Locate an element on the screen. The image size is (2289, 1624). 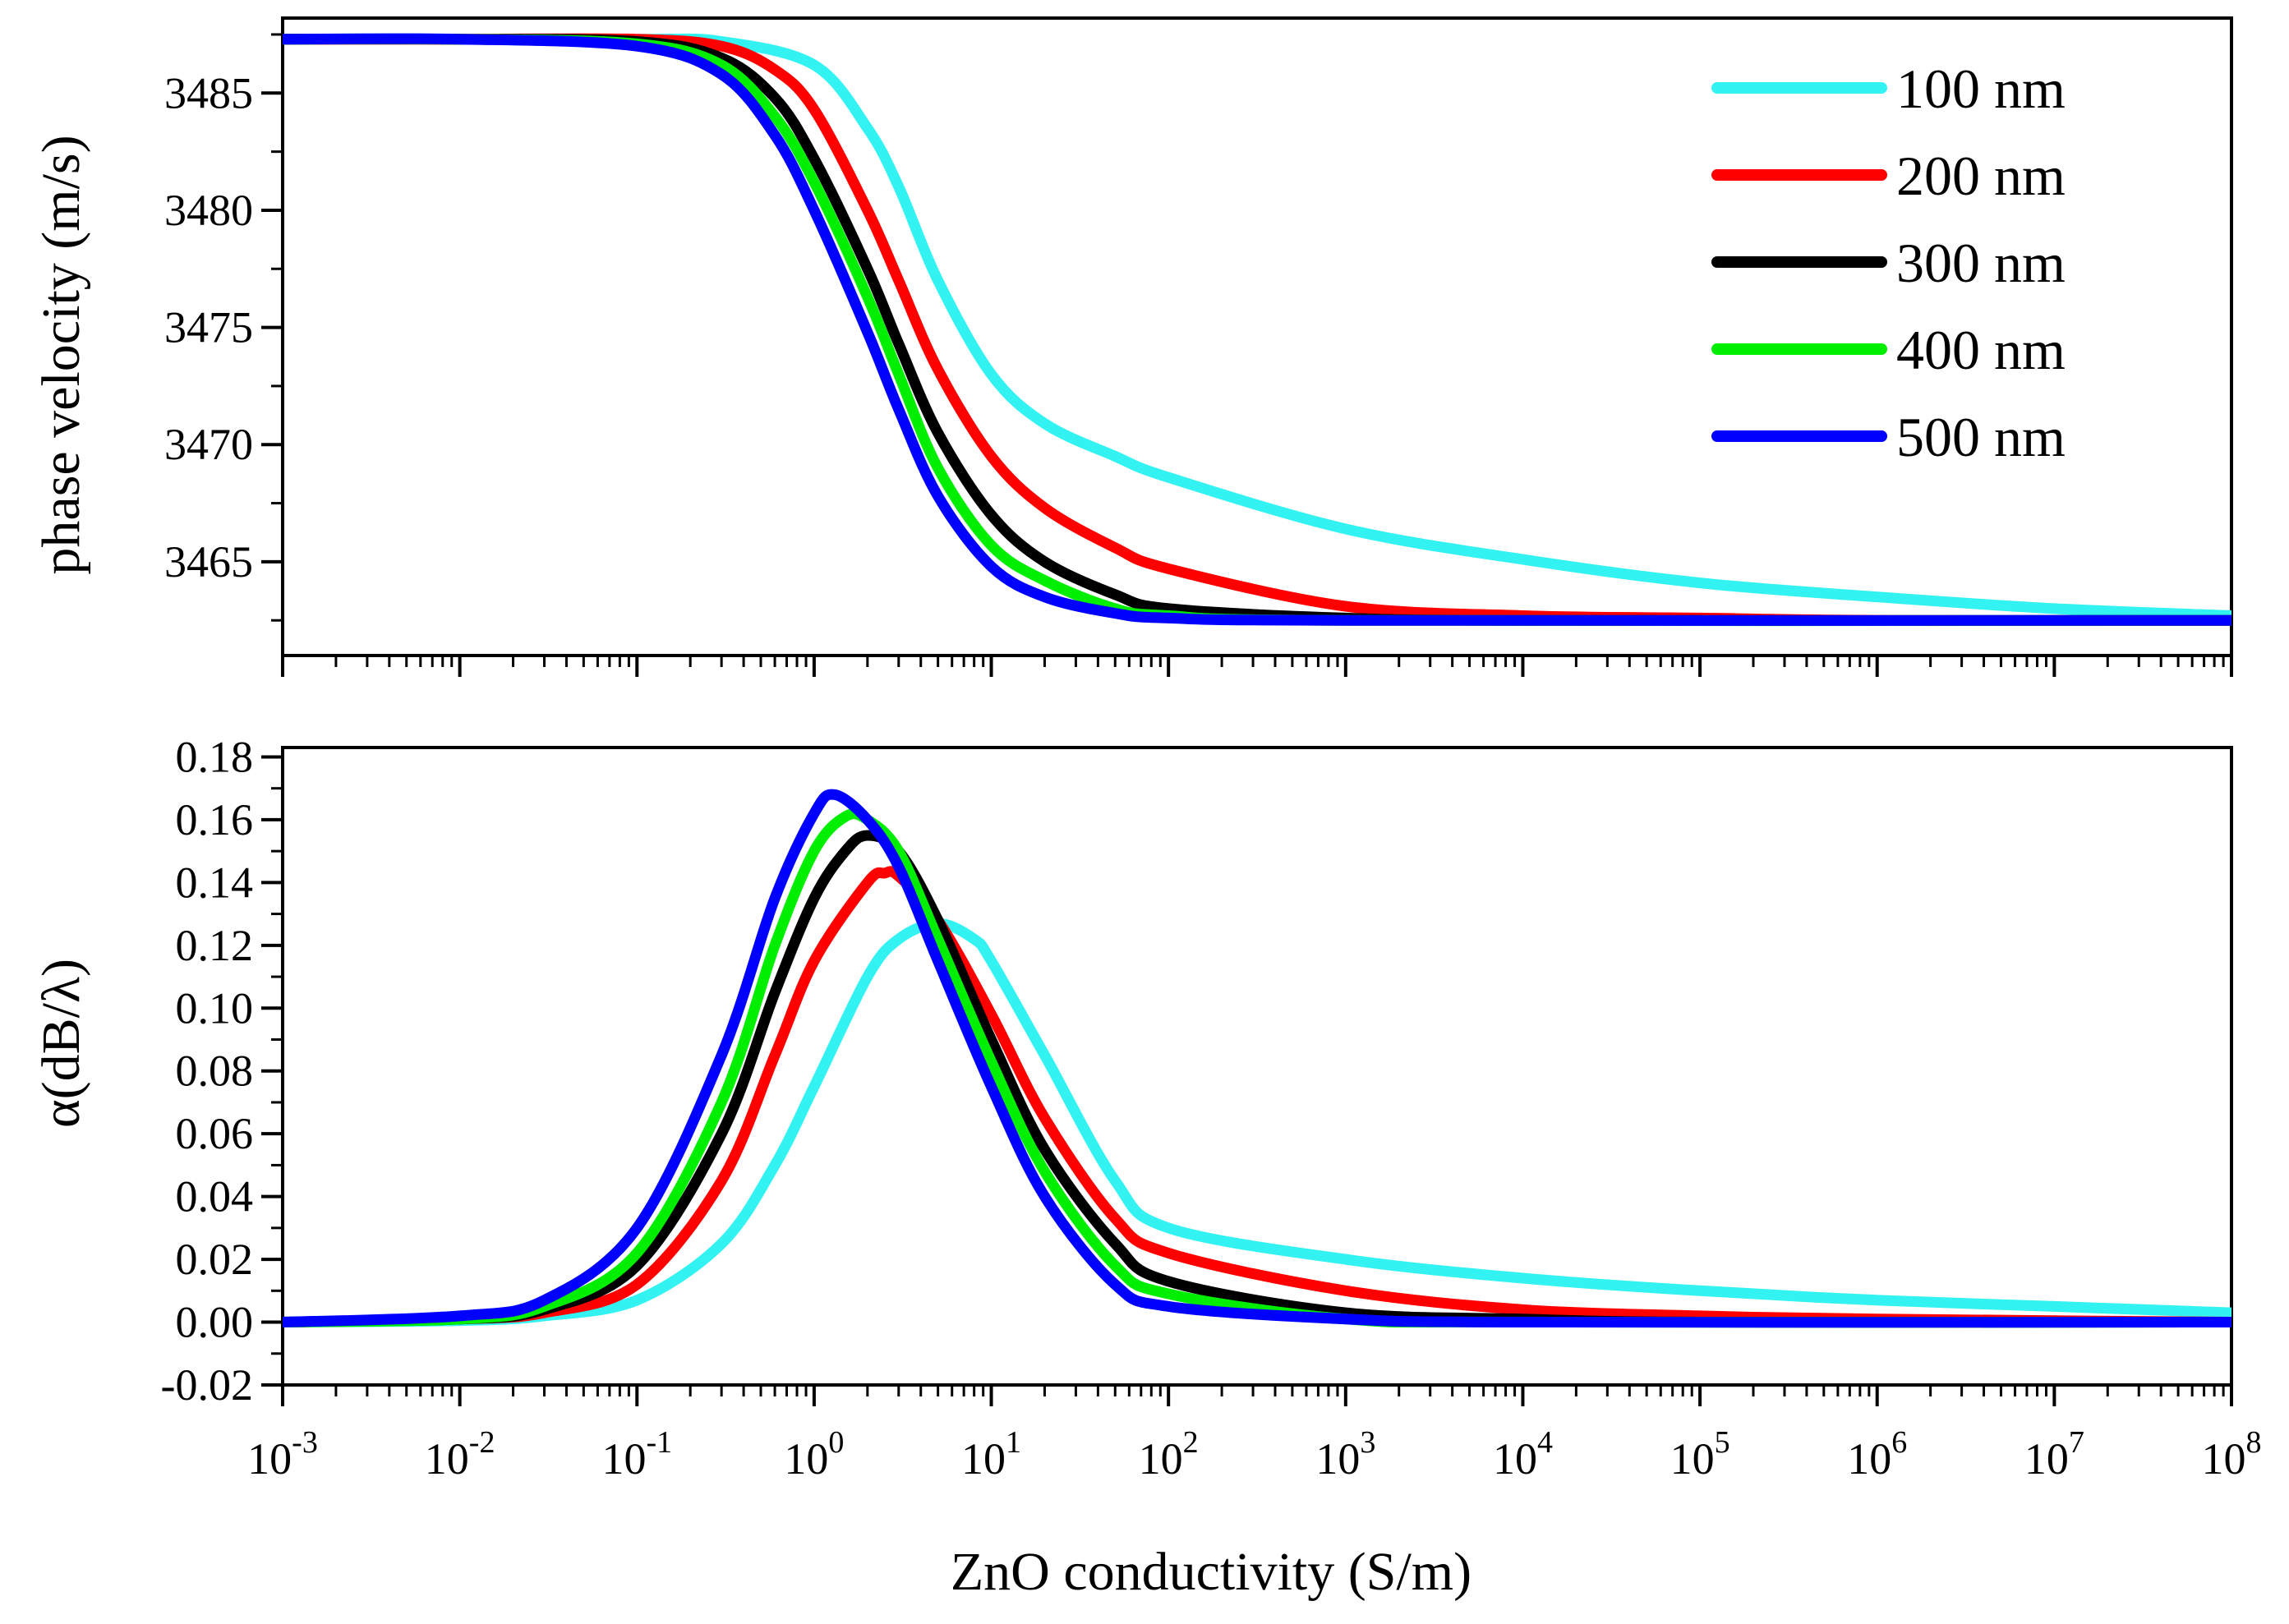
bottom-y-axis-title: α(dB/λ) is located at coordinates (61, 1043).